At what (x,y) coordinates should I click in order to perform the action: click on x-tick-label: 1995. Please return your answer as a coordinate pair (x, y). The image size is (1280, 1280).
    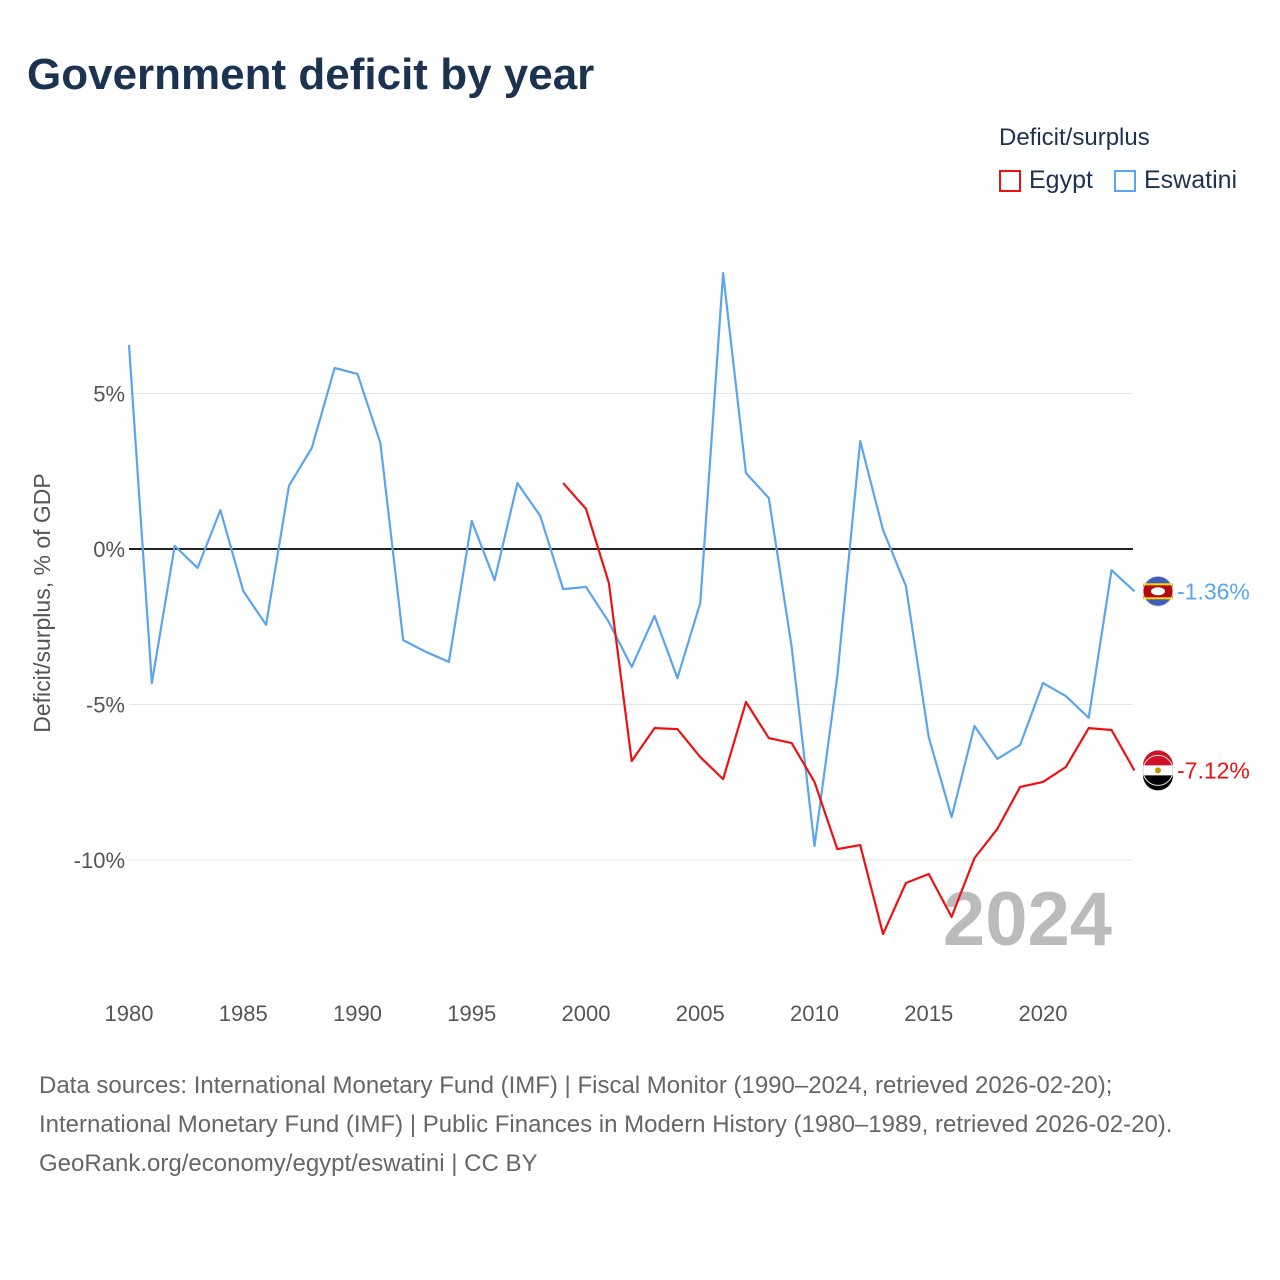
    Looking at the image, I should click on (471, 1013).